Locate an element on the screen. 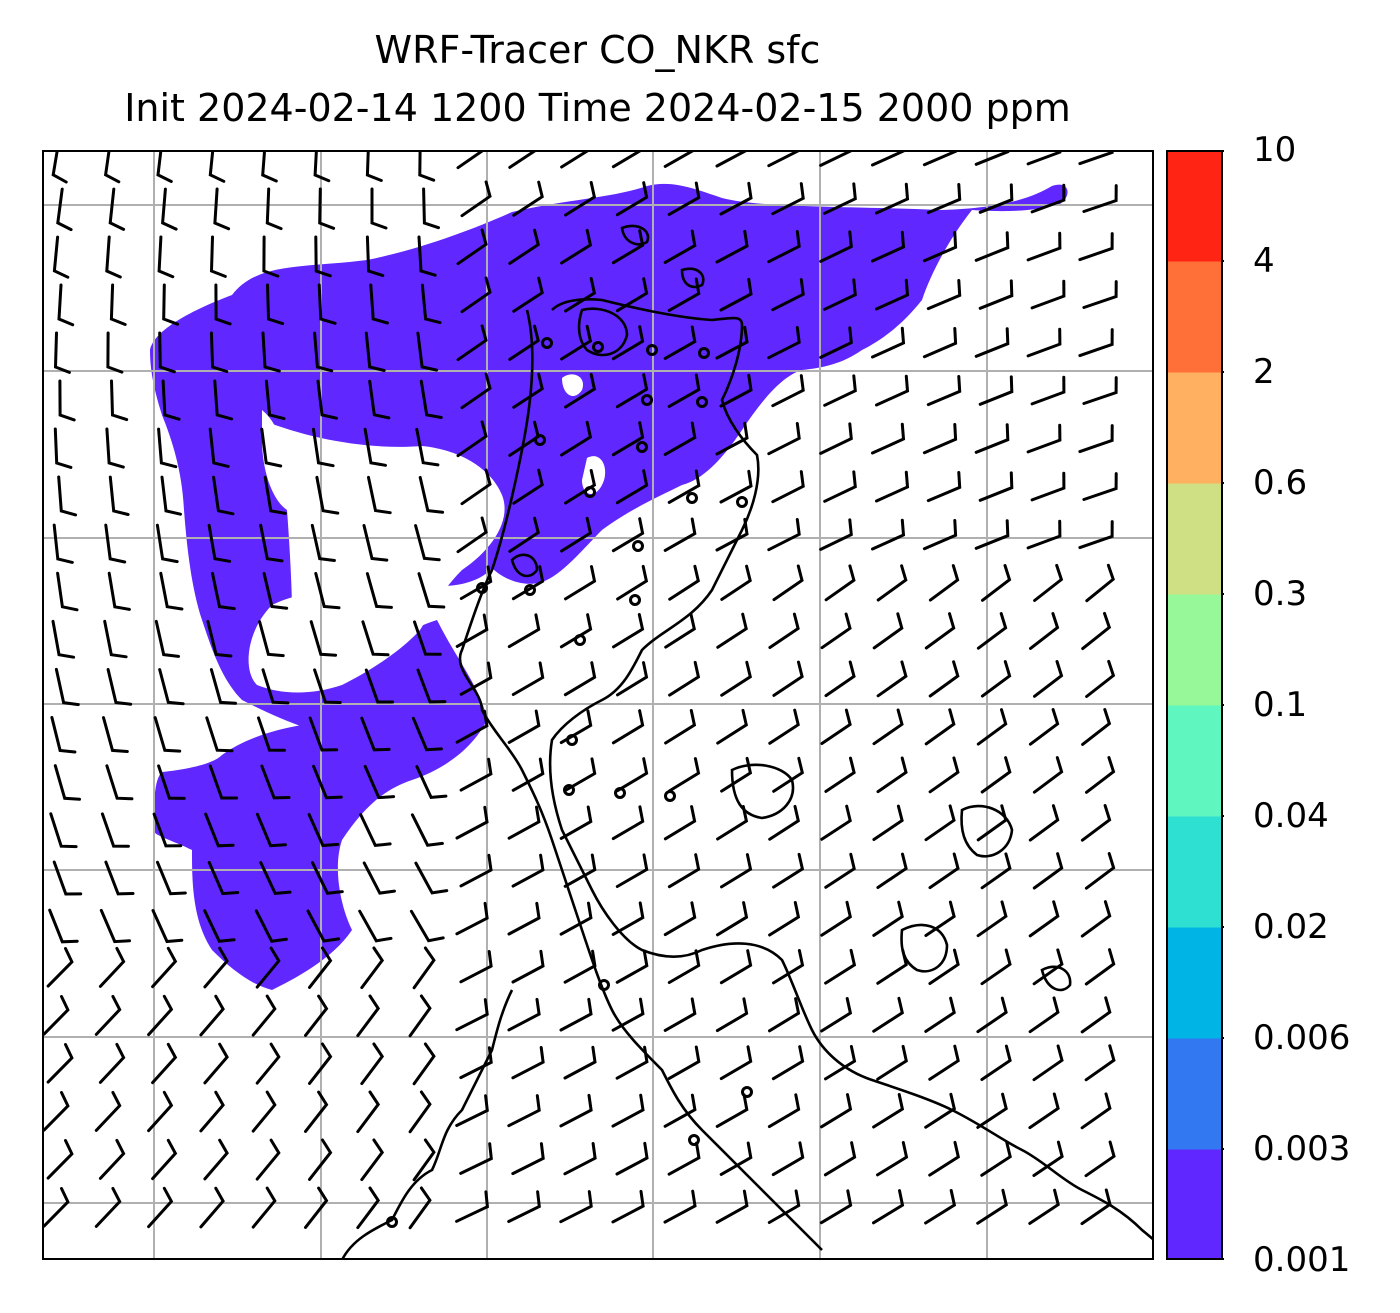 Image resolution: width=1400 pixels, height=1313 pixels. colorbar-tick-label: 0.3 is located at coordinates (1280, 594).